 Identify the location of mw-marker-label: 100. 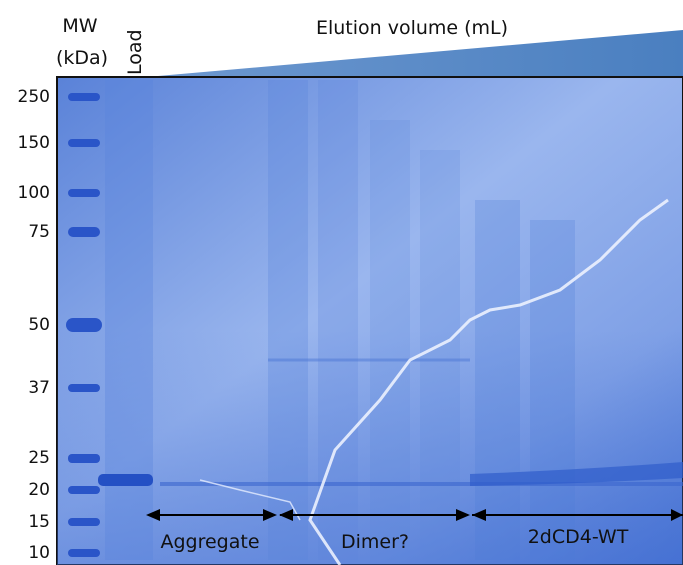
(34, 193).